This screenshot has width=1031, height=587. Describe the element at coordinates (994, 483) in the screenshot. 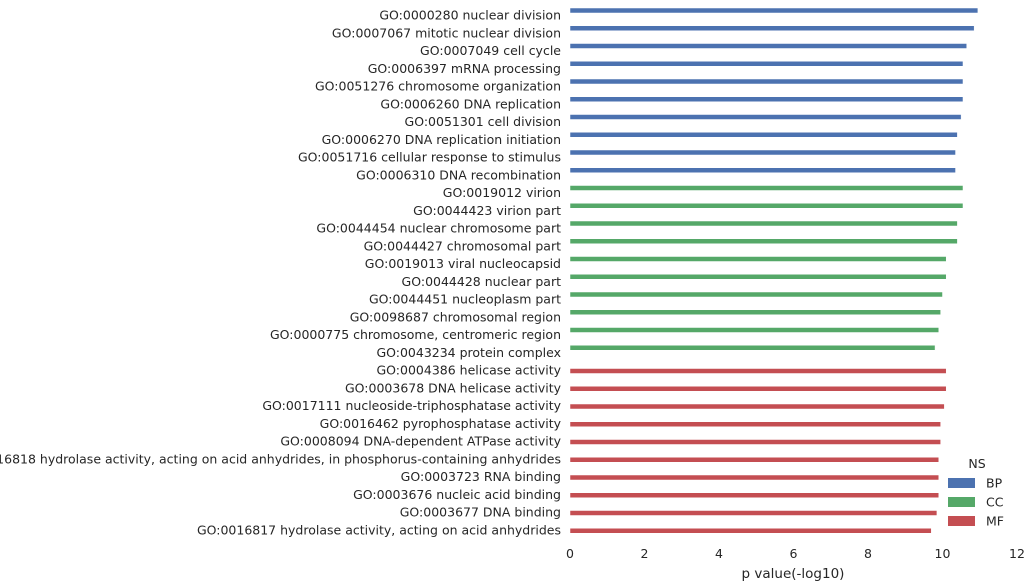

I see `legend-label: BP` at that location.